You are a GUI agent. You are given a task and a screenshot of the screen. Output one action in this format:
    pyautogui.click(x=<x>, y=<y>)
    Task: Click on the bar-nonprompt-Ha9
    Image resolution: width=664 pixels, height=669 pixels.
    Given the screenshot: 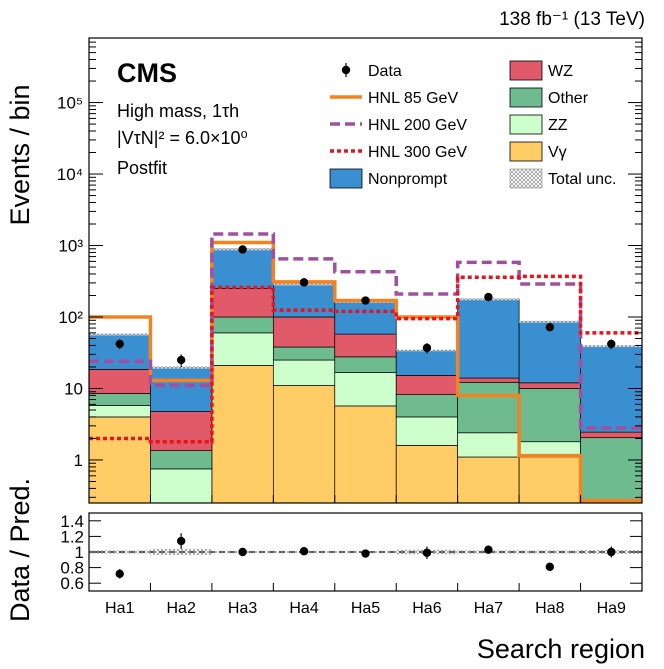 What is the action you would take?
    pyautogui.click(x=611, y=389)
    